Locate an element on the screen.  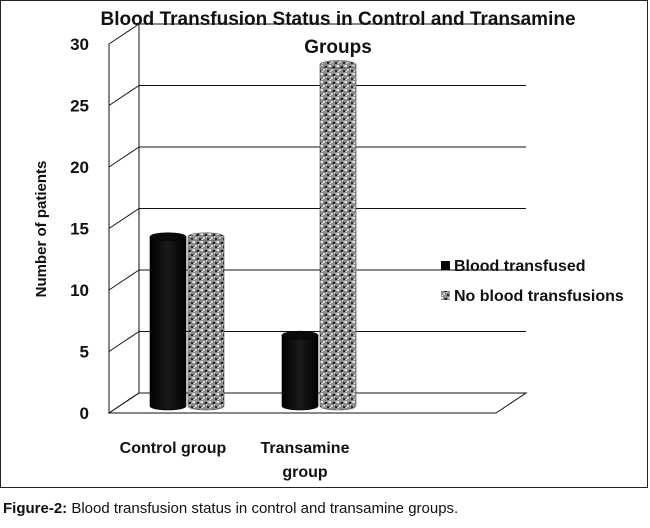
y-tick-labels: 0 5 10 15 20 25 30 is located at coordinates (79, 229).